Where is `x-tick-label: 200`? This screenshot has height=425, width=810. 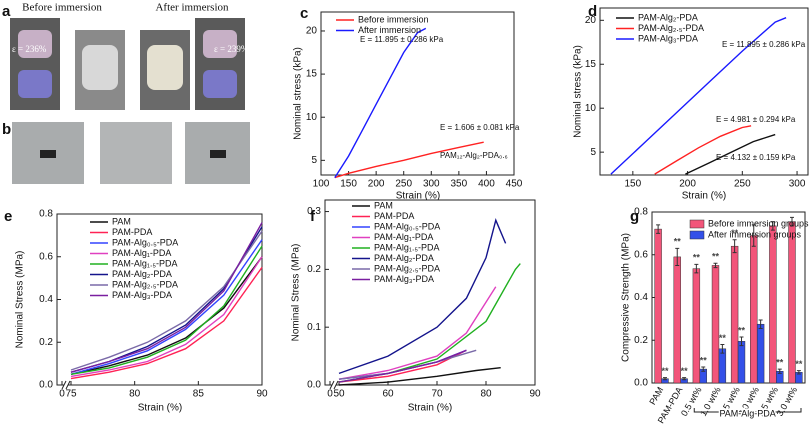
x-tick-label: 200 is located at coordinates (376, 184).